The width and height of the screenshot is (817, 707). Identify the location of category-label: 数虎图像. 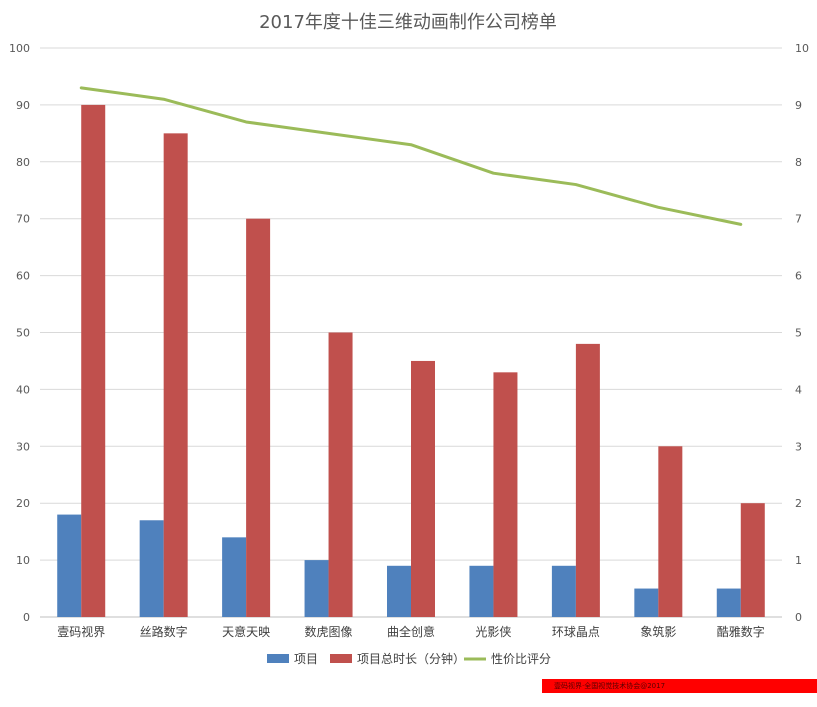
(329, 631).